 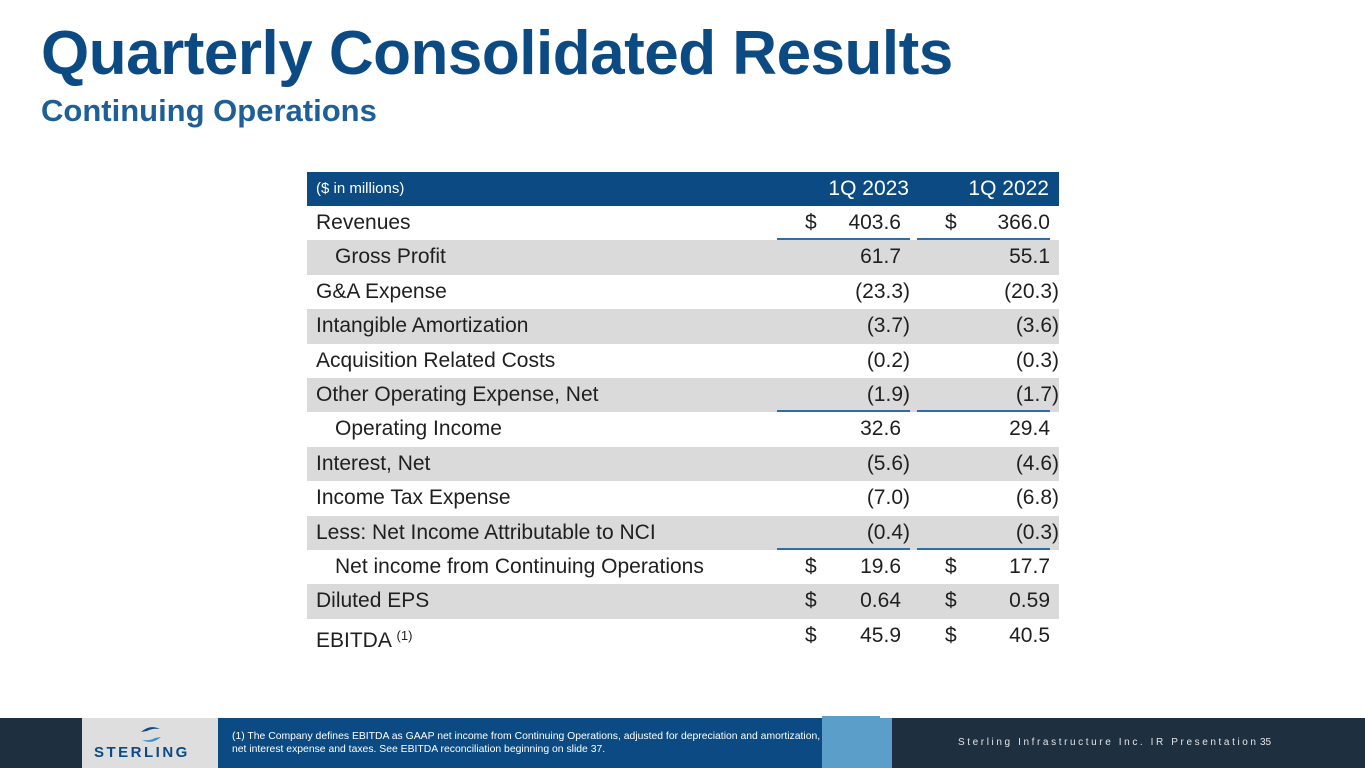 I want to click on value-1q-2023: 32.6, so click(x=880, y=429).